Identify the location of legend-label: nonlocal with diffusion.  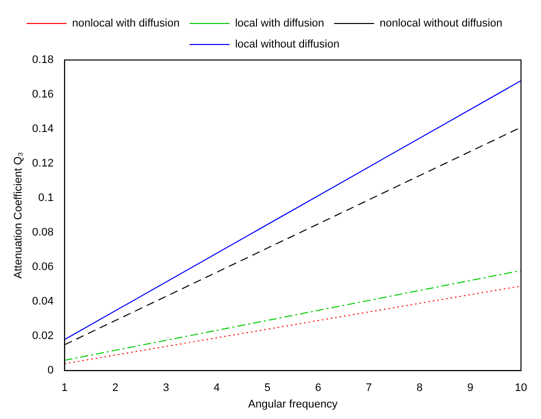
(126, 24).